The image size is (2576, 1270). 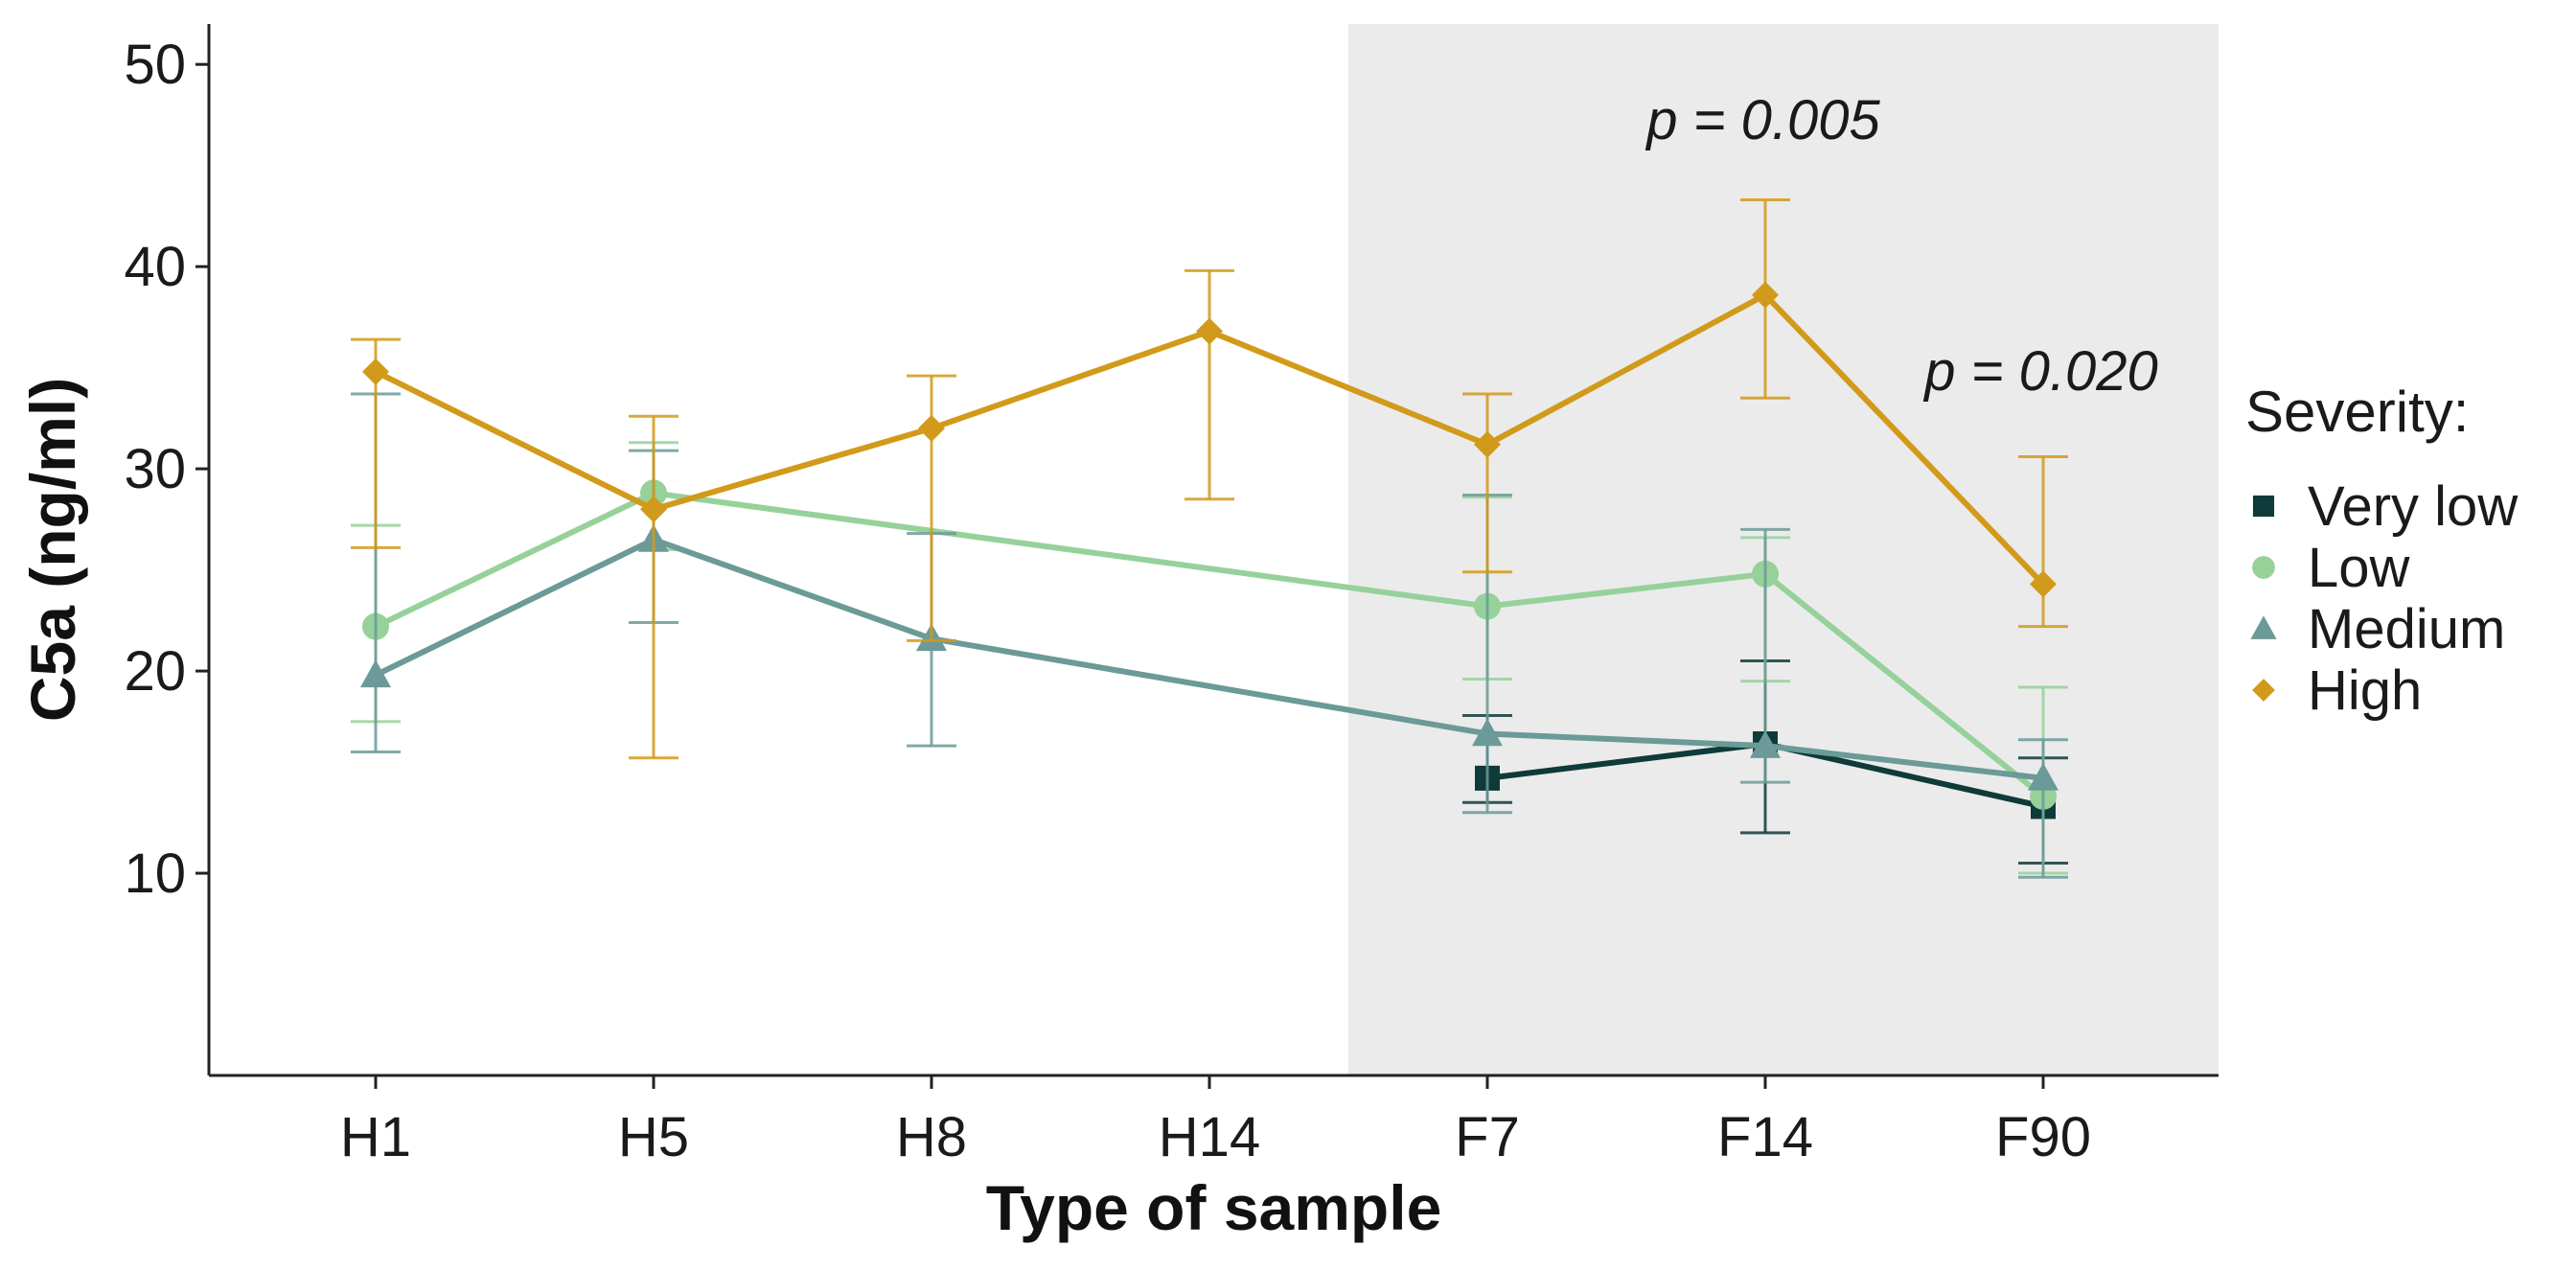 I want to click on y-tick-label: 10, so click(x=155, y=874).